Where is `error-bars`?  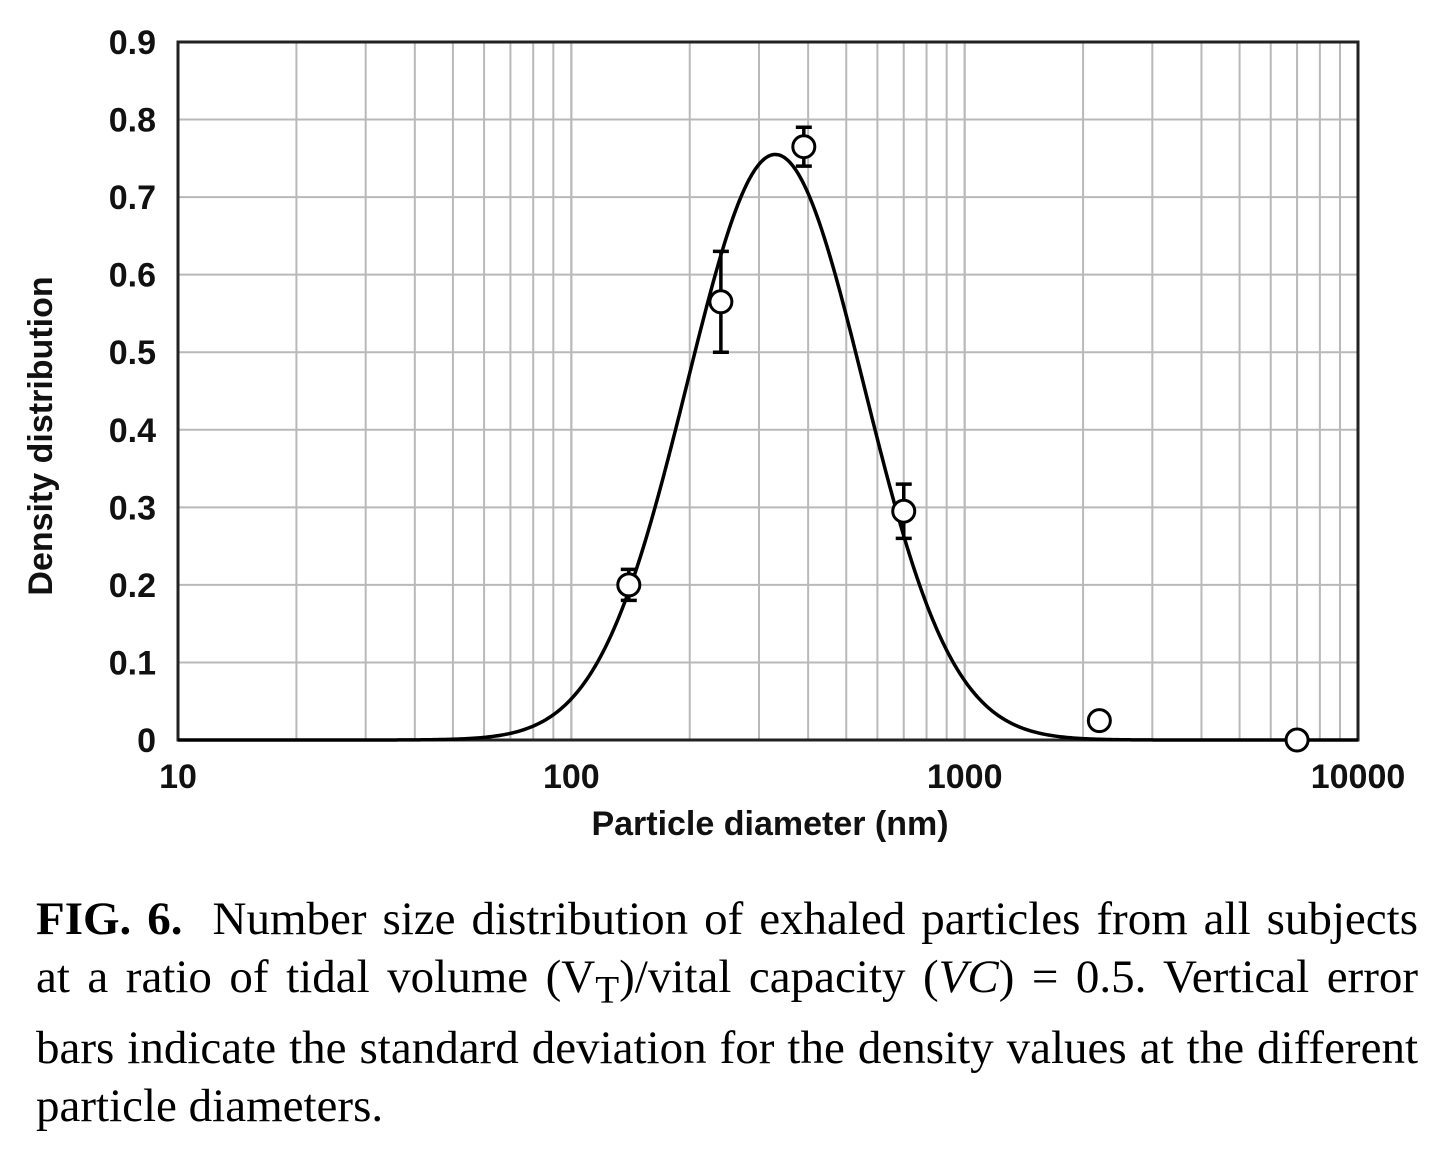
error-bars is located at coordinates (766, 364).